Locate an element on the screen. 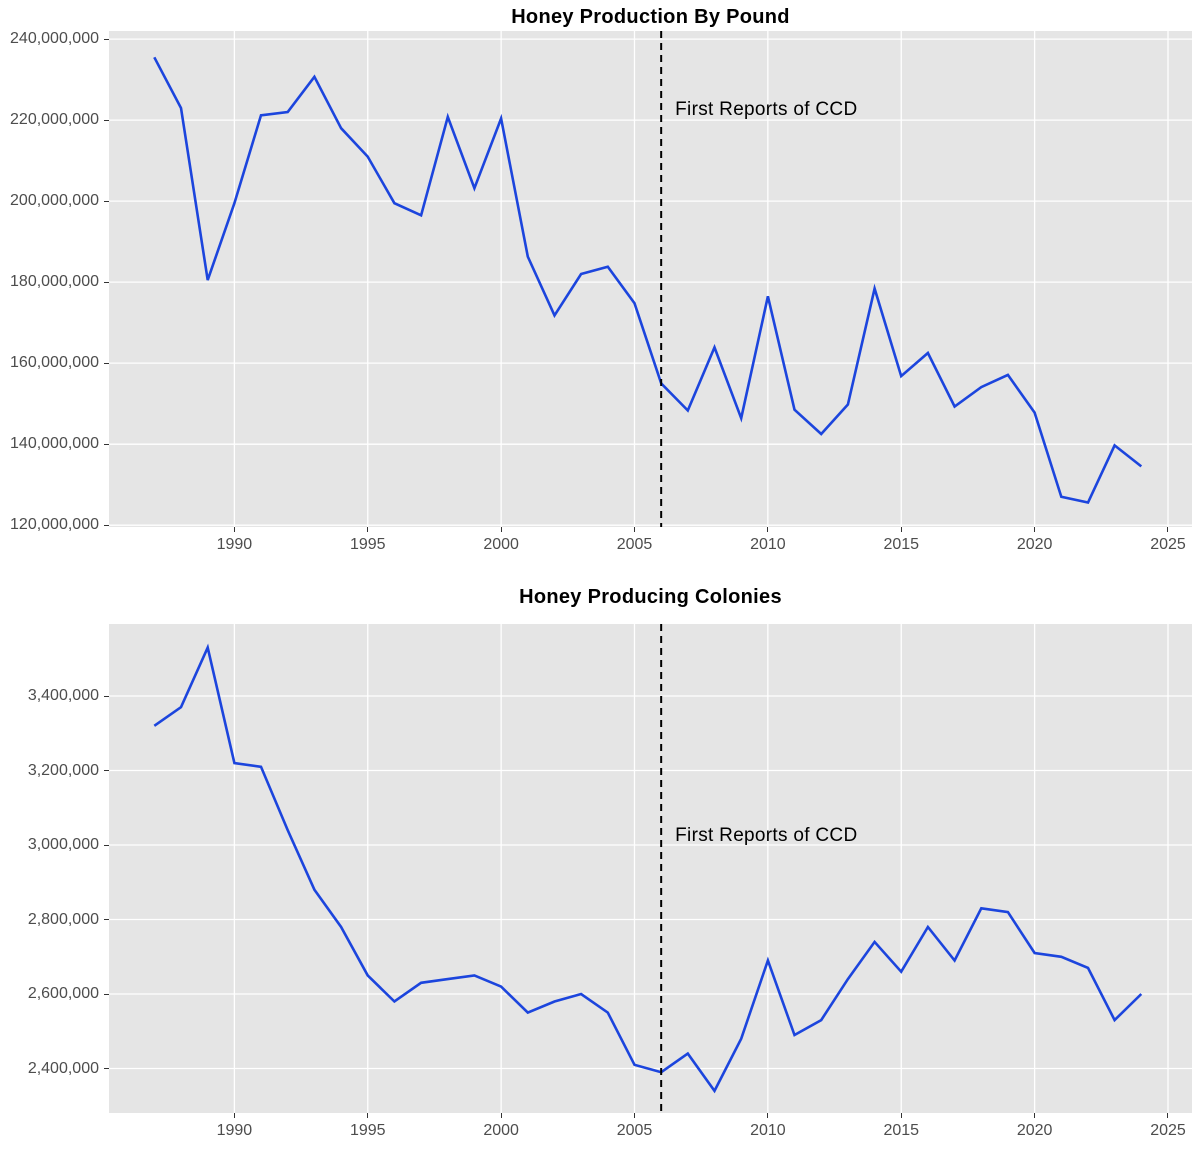 The width and height of the screenshot is (1200, 1149). y-tick-label-2600000: 2,600,000 is located at coordinates (63, 994).